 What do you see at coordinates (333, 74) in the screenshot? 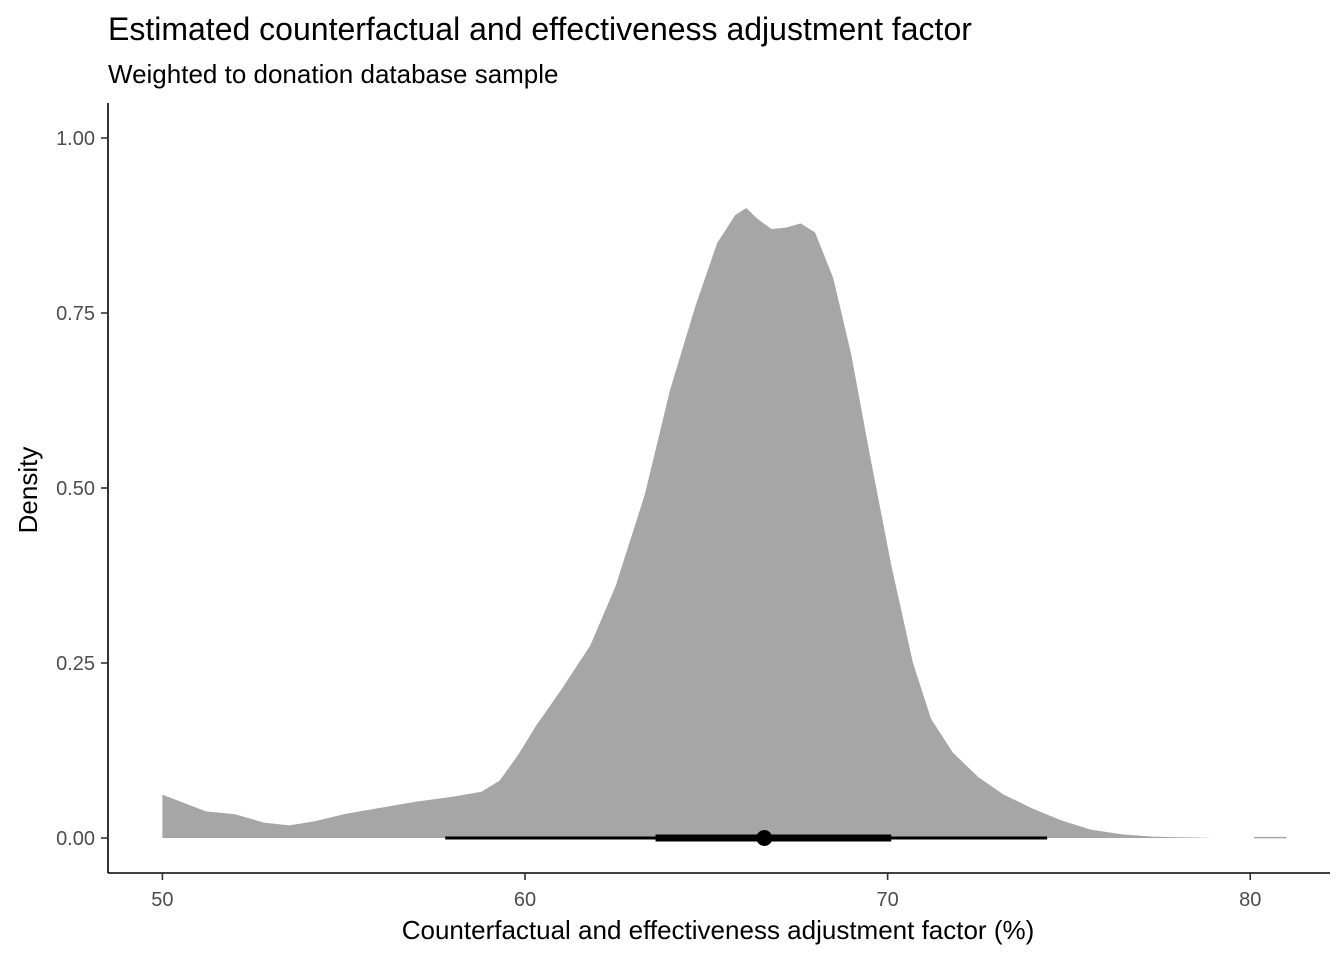
I see `chart-subtitle: Weighted to donation database sample` at bounding box center [333, 74].